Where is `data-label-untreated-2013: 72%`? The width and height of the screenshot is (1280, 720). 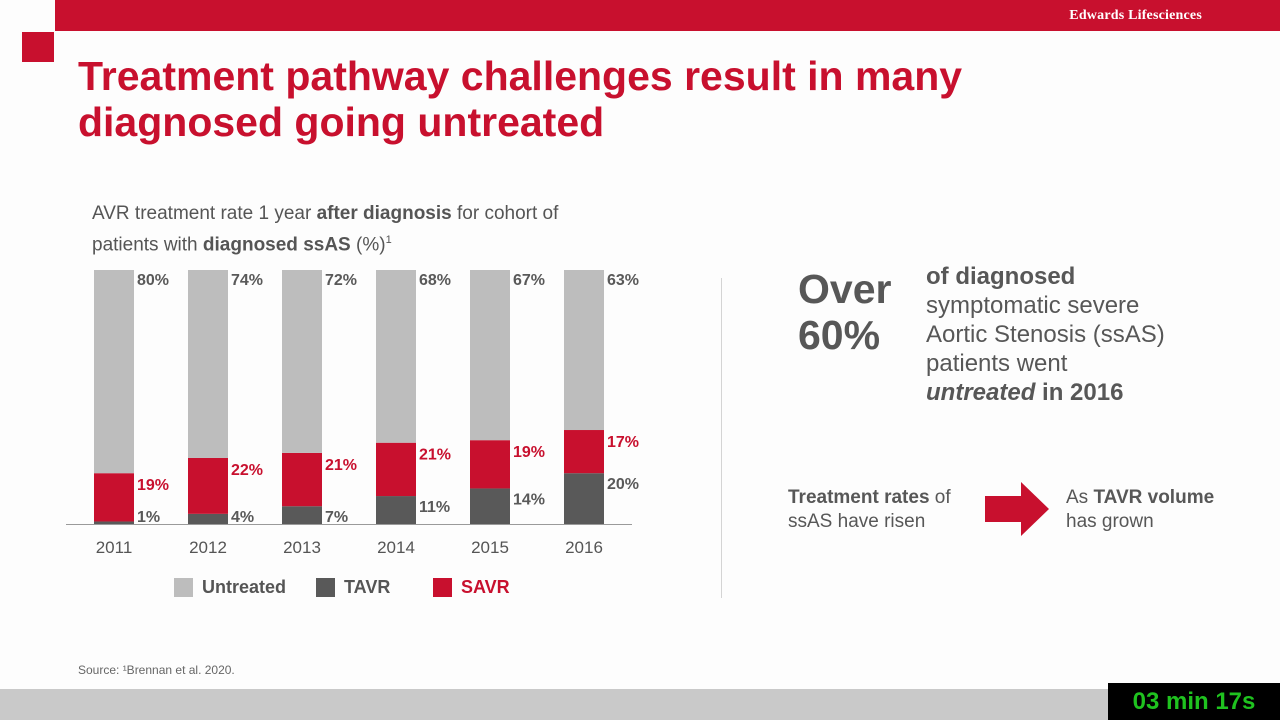 data-label-untreated-2013: 72% is located at coordinates (341, 280).